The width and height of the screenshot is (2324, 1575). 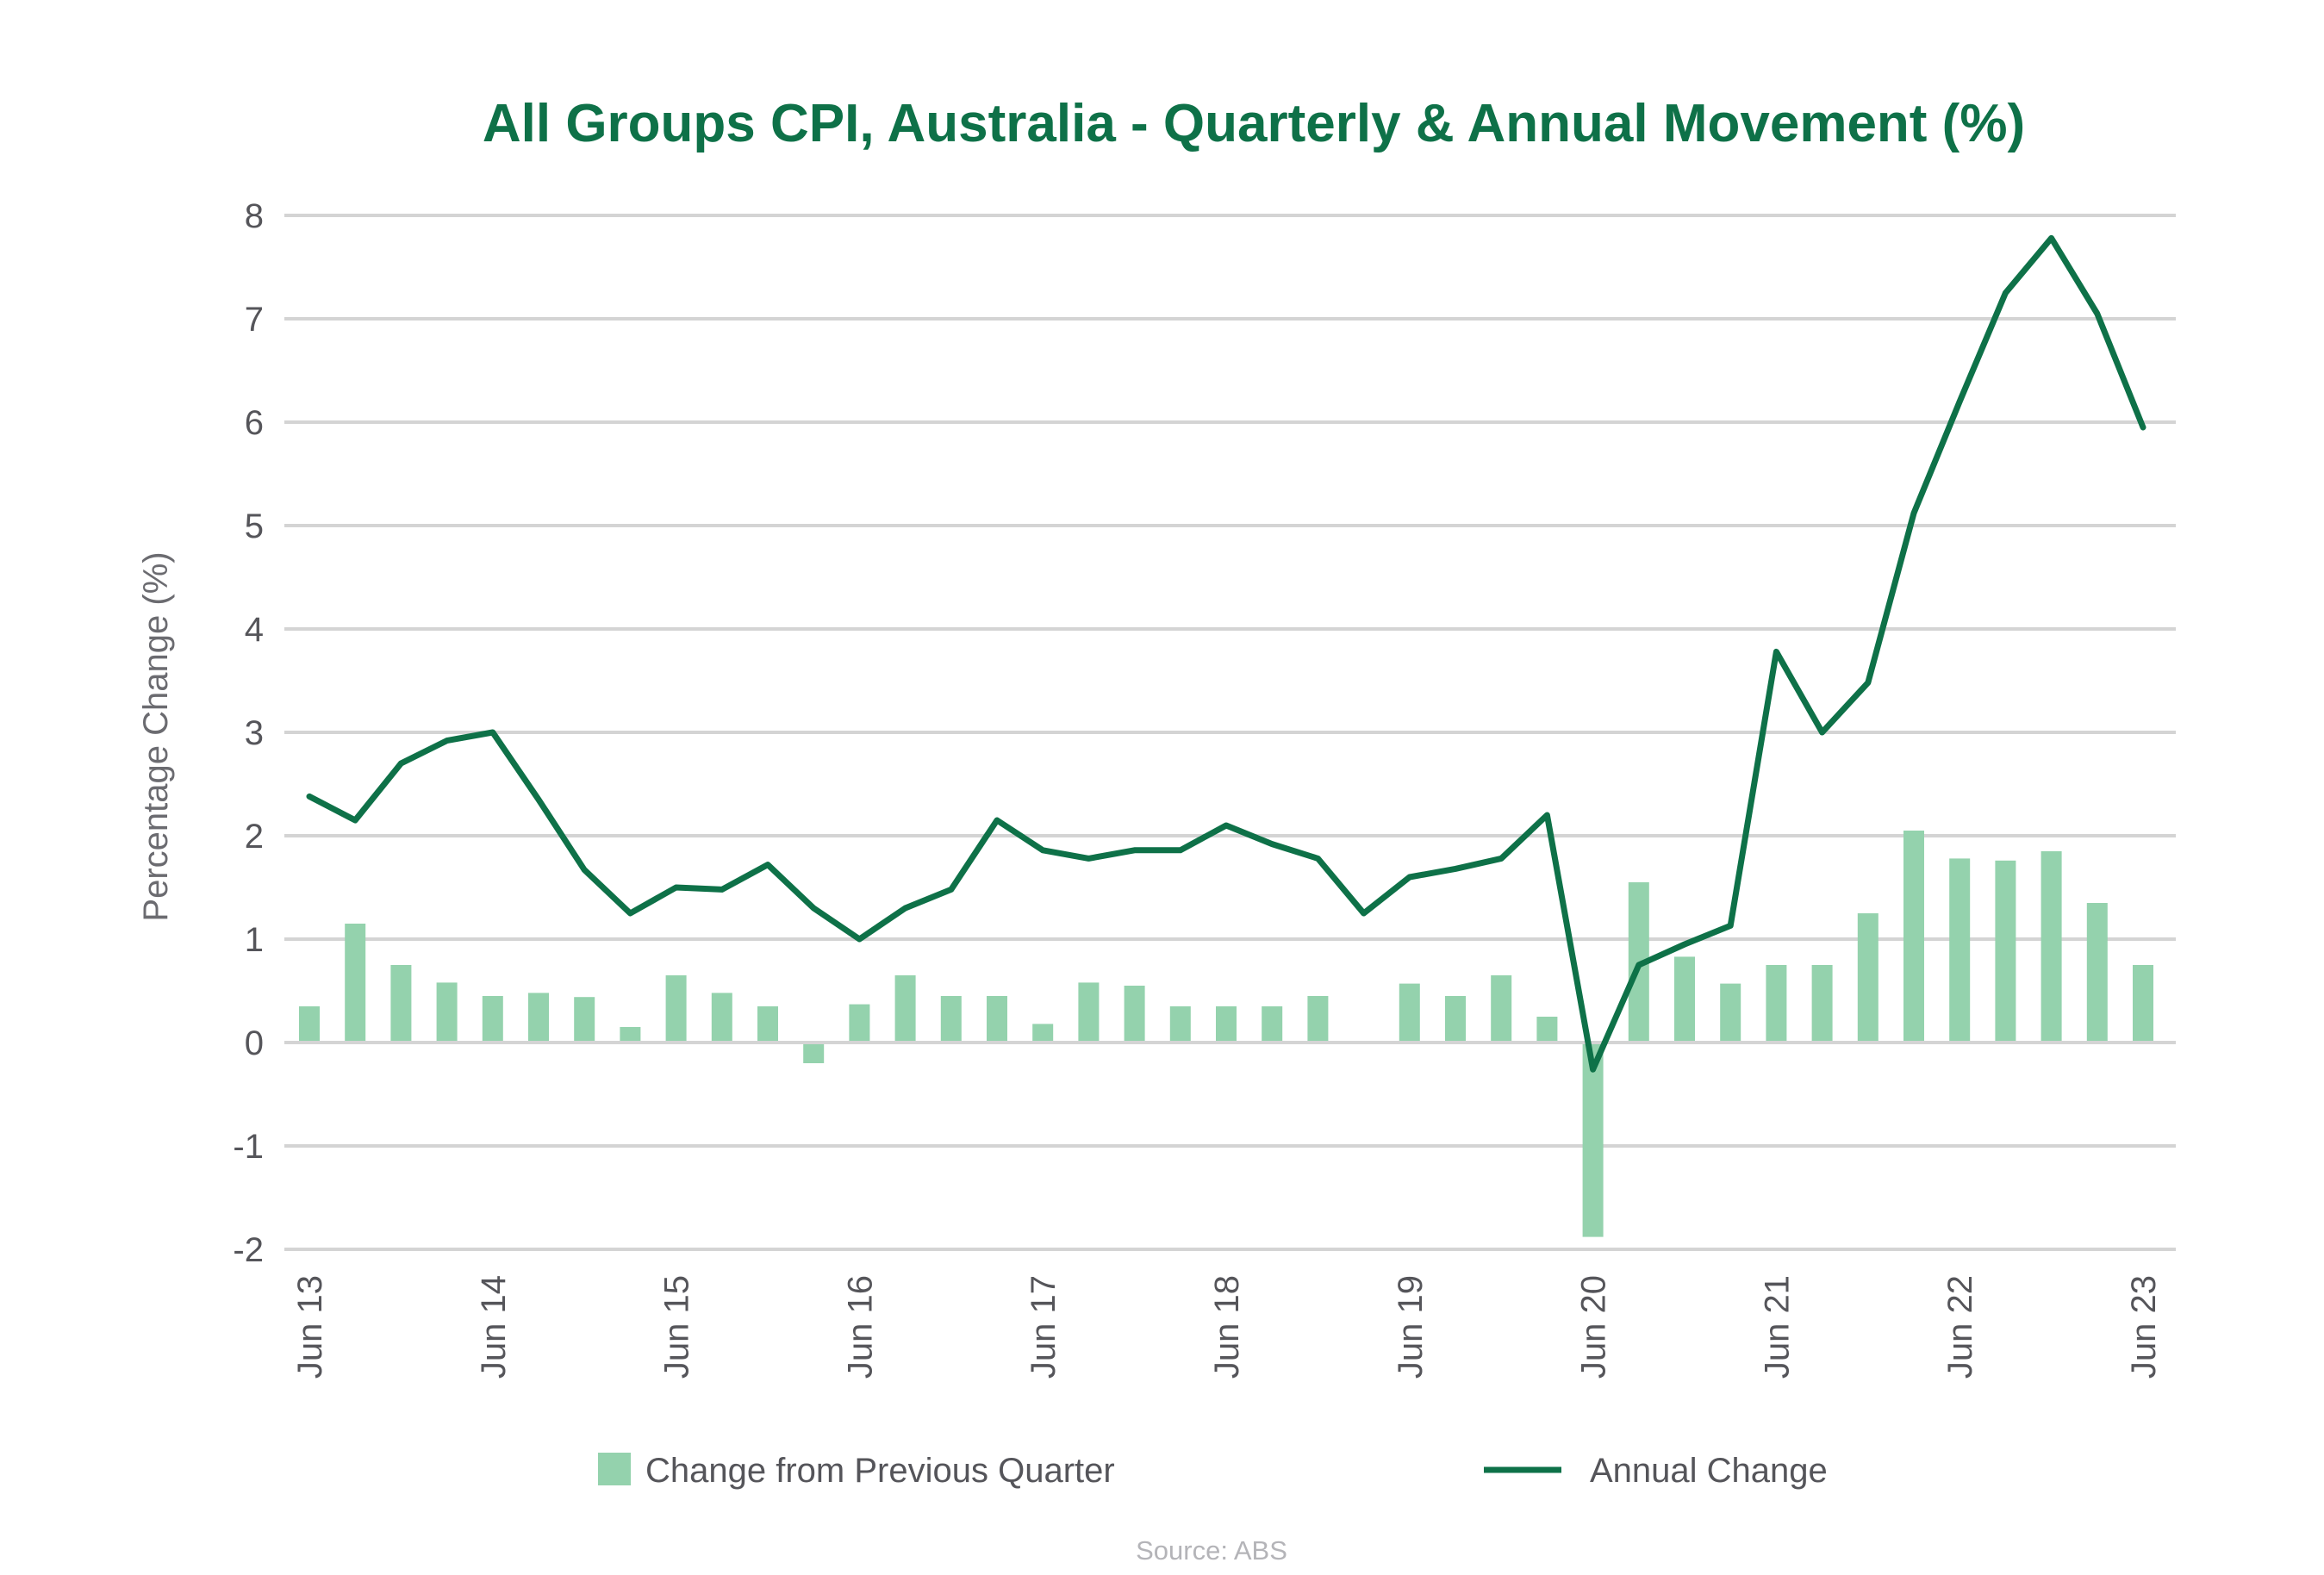 I want to click on y-tick-label: 1, so click(x=254, y=940).